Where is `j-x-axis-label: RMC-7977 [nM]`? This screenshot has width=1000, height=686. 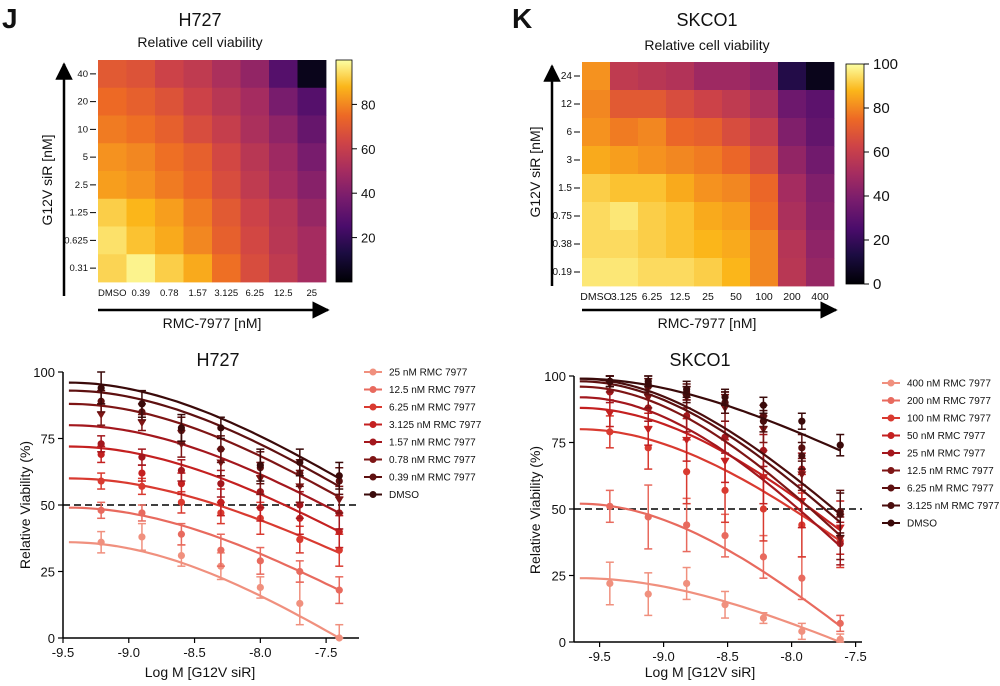 j-x-axis-label: RMC-7977 [nM] is located at coordinates (212, 323).